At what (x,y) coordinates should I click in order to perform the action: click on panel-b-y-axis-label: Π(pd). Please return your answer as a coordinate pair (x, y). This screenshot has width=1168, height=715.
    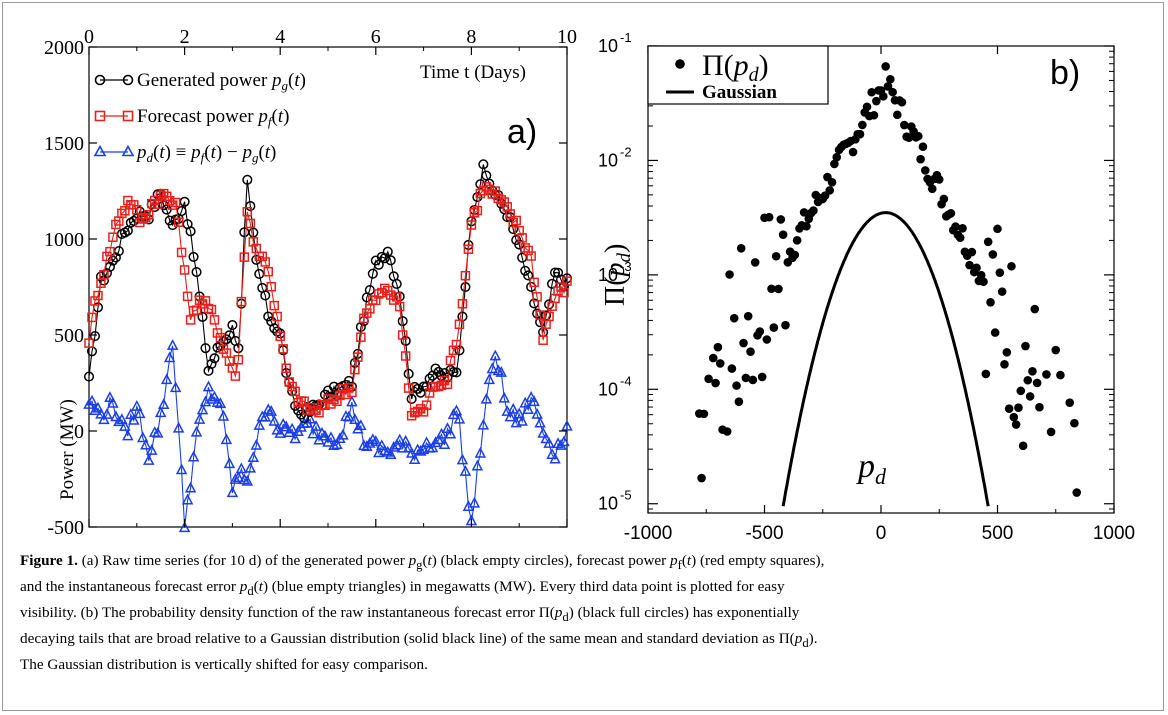
    Looking at the image, I should click on (617, 275).